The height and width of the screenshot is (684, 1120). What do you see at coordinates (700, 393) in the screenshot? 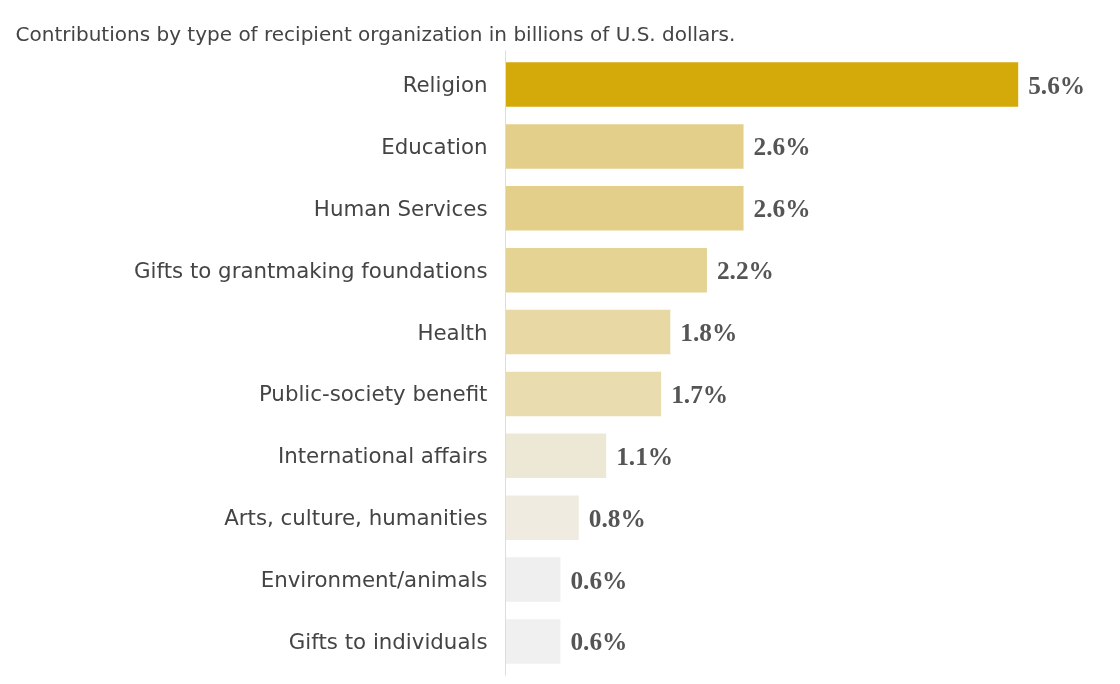
I see `data-label: 1.7%` at bounding box center [700, 393].